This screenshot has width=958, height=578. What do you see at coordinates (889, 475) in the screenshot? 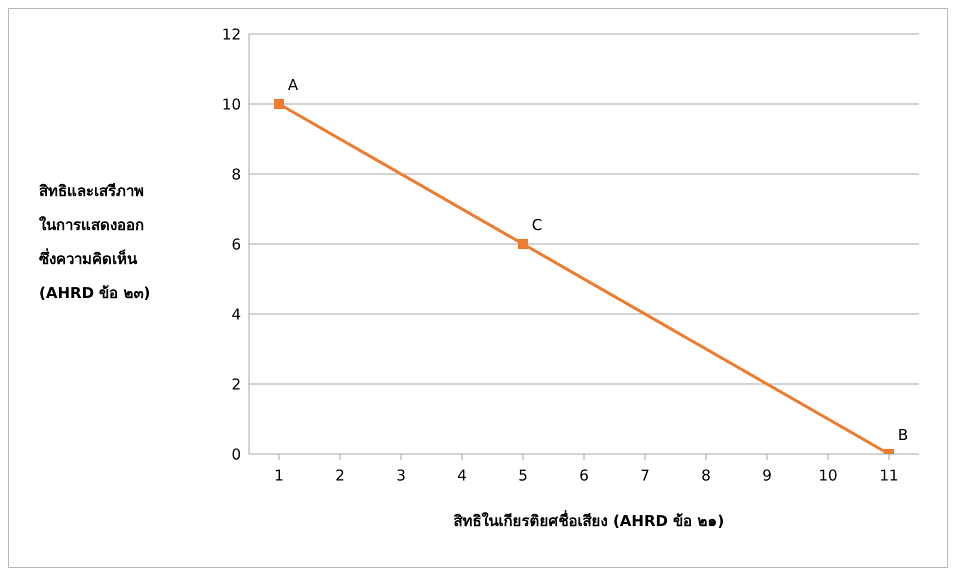
I see `x-tick-label: 11` at bounding box center [889, 475].